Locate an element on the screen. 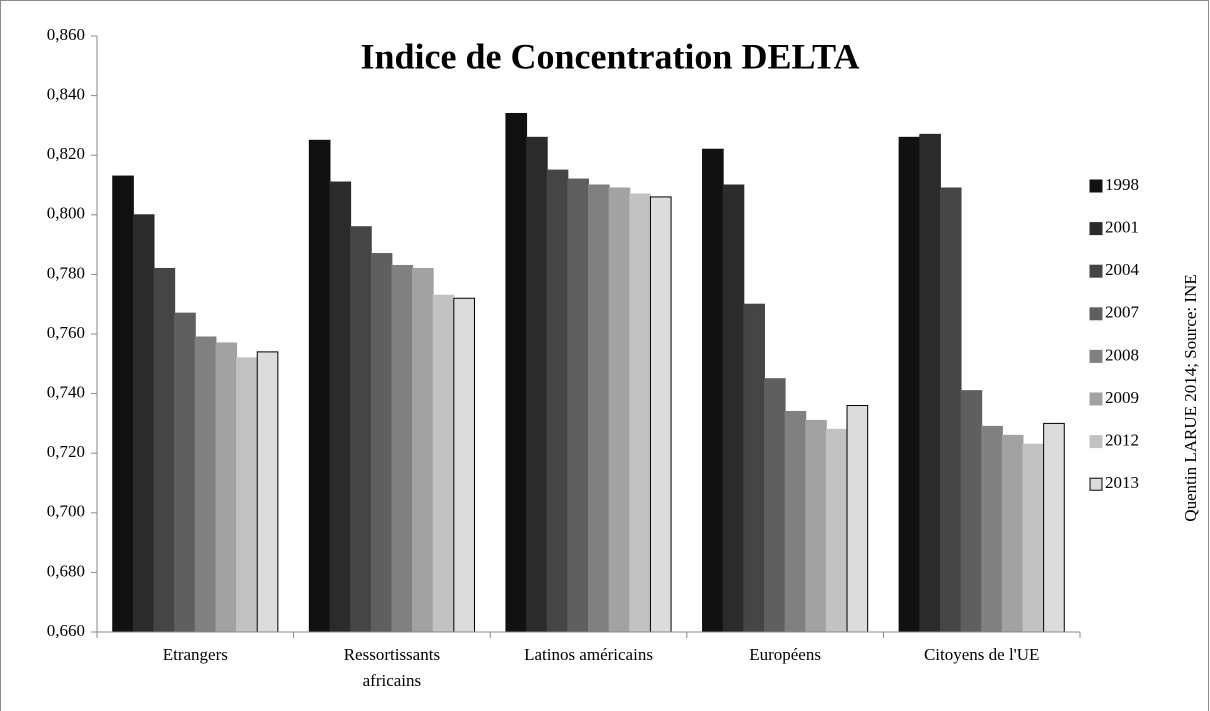 The width and height of the screenshot is (1210, 711). y-tick-label: 0,820 is located at coordinates (66, 153).